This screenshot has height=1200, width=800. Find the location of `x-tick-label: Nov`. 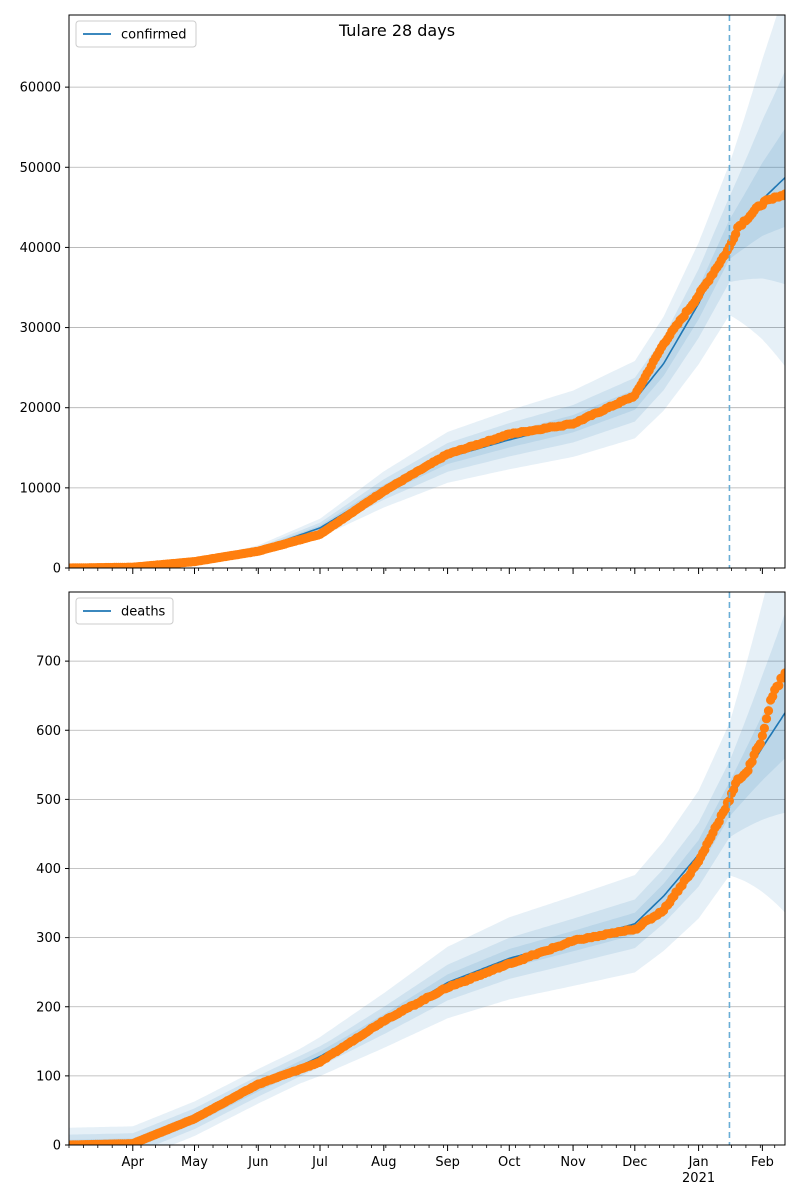

x-tick-label: Nov is located at coordinates (573, 1162).